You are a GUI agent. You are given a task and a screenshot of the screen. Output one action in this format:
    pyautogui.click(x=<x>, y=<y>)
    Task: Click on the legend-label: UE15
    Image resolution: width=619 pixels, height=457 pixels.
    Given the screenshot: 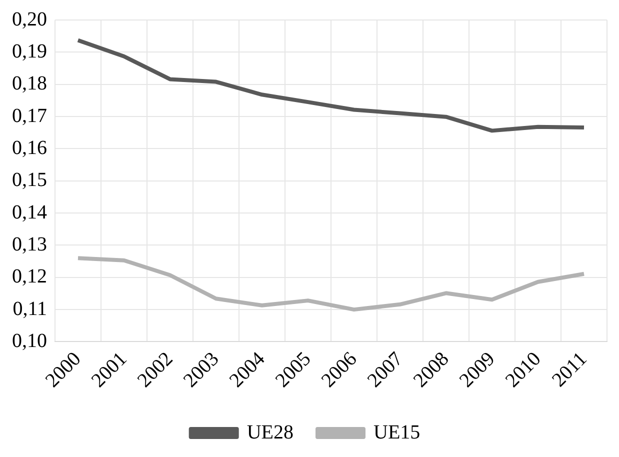 What is the action you would take?
    pyautogui.click(x=397, y=432)
    